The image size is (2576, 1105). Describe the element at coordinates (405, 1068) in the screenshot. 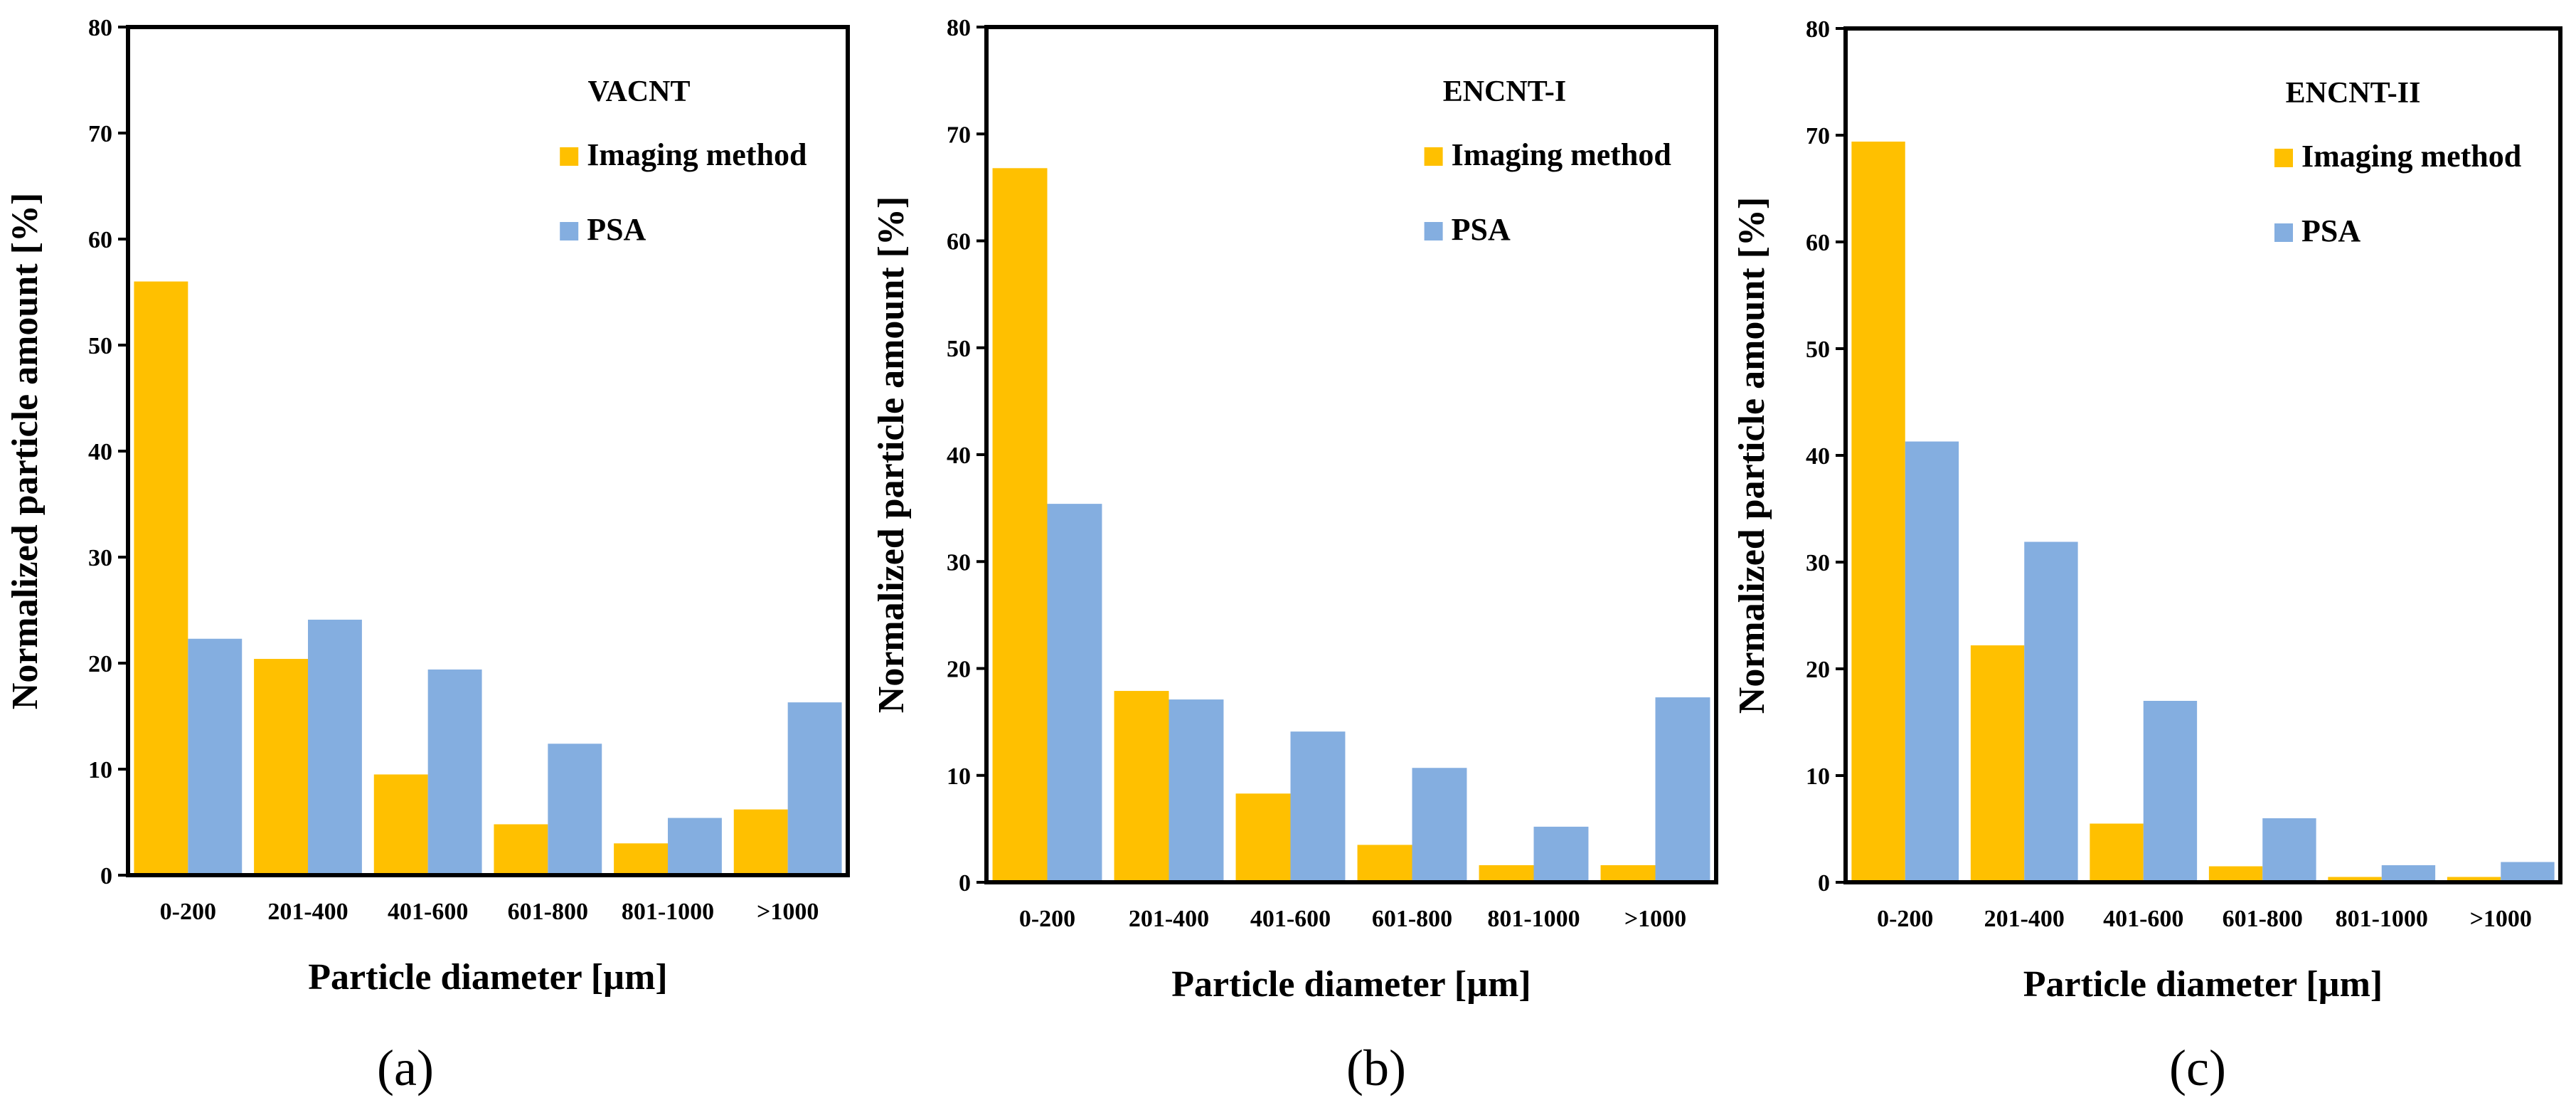

I see `panel-label: (a)` at that location.